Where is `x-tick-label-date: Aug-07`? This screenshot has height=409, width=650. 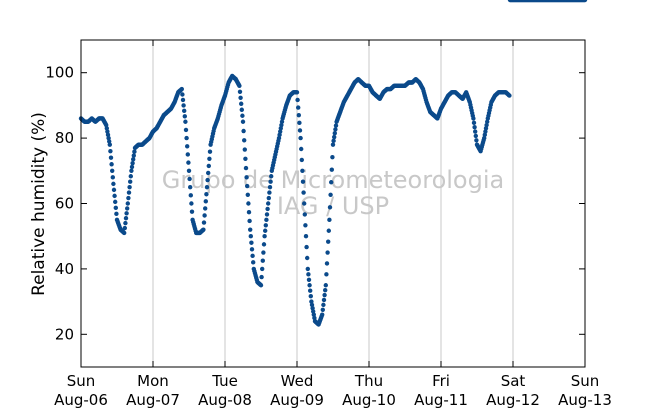 x-tick-label-date: Aug-07 is located at coordinates (153, 400).